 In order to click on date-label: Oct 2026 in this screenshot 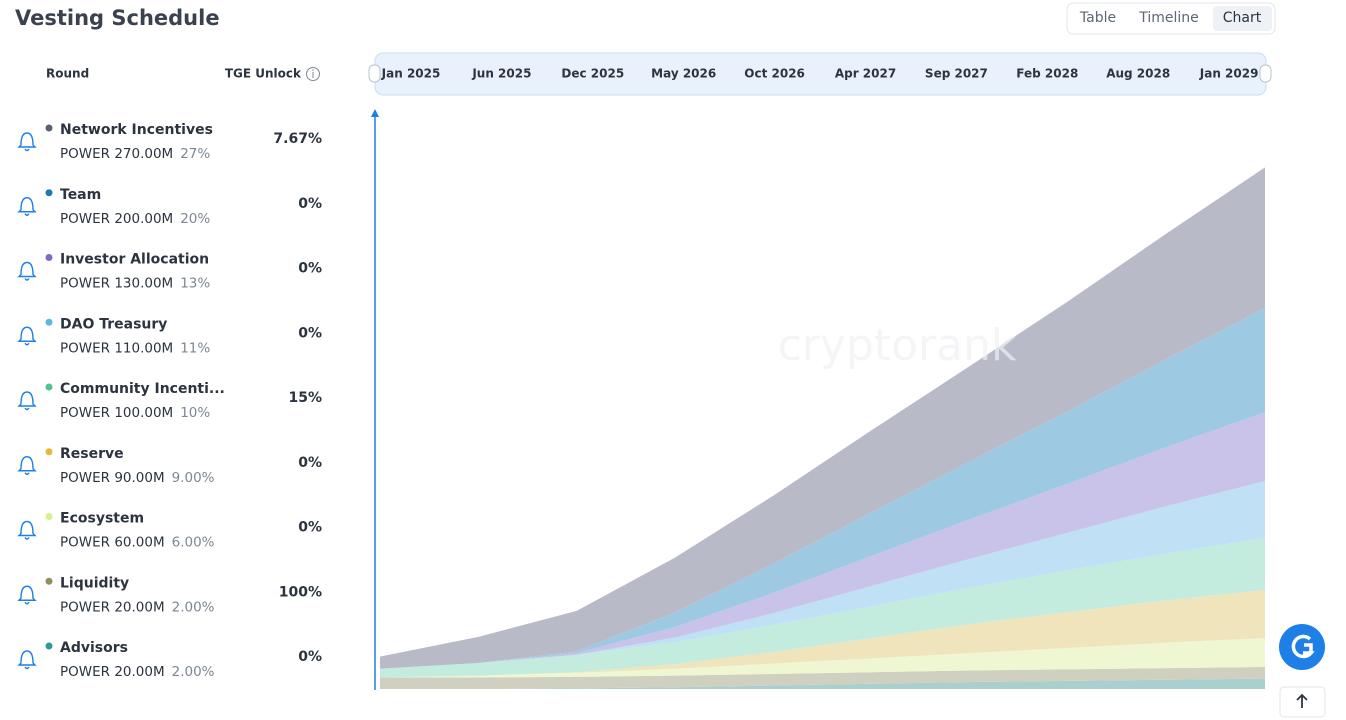, I will do `click(774, 74)`.